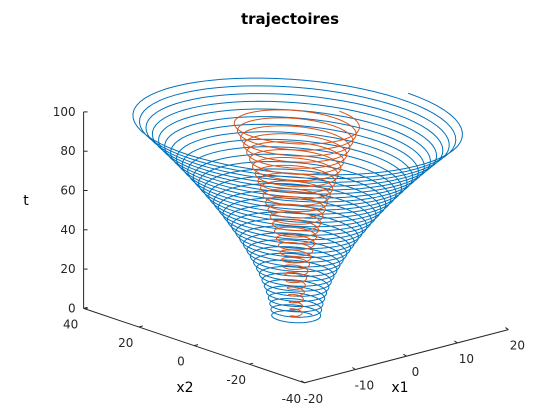 Image resolution: width=560 pixels, height=420 pixels. Describe the element at coordinates (72, 308) in the screenshot. I see `z-tick-label: 0` at that location.